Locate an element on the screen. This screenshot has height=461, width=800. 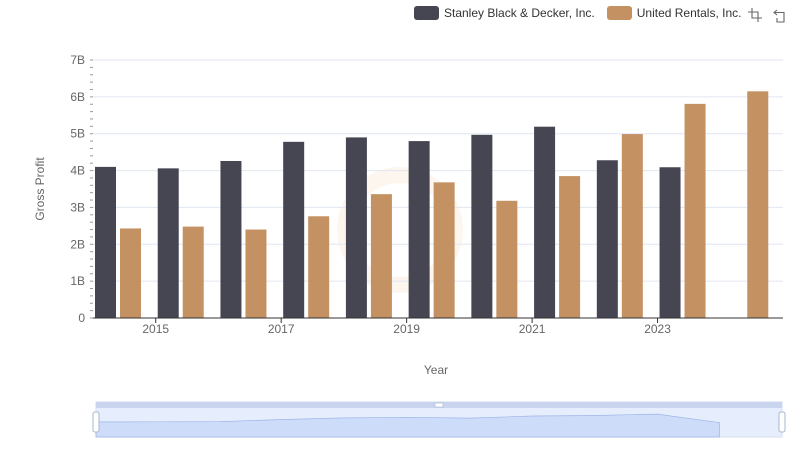
bar-united-2022 is located at coordinates (632, 226).